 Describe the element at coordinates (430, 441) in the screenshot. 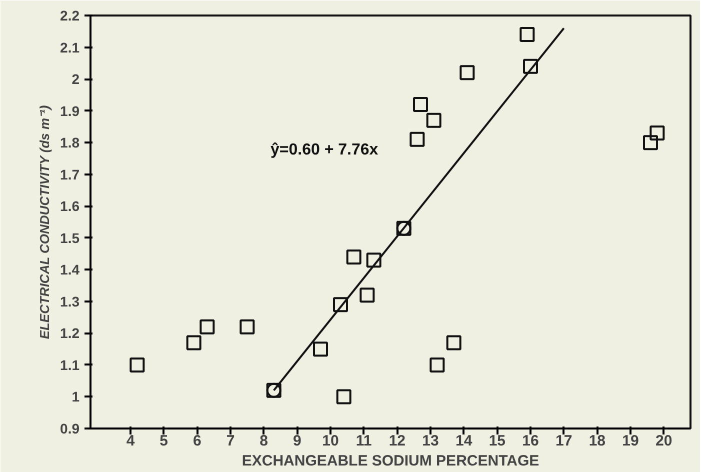

I see `x-tick-label: 13` at that location.